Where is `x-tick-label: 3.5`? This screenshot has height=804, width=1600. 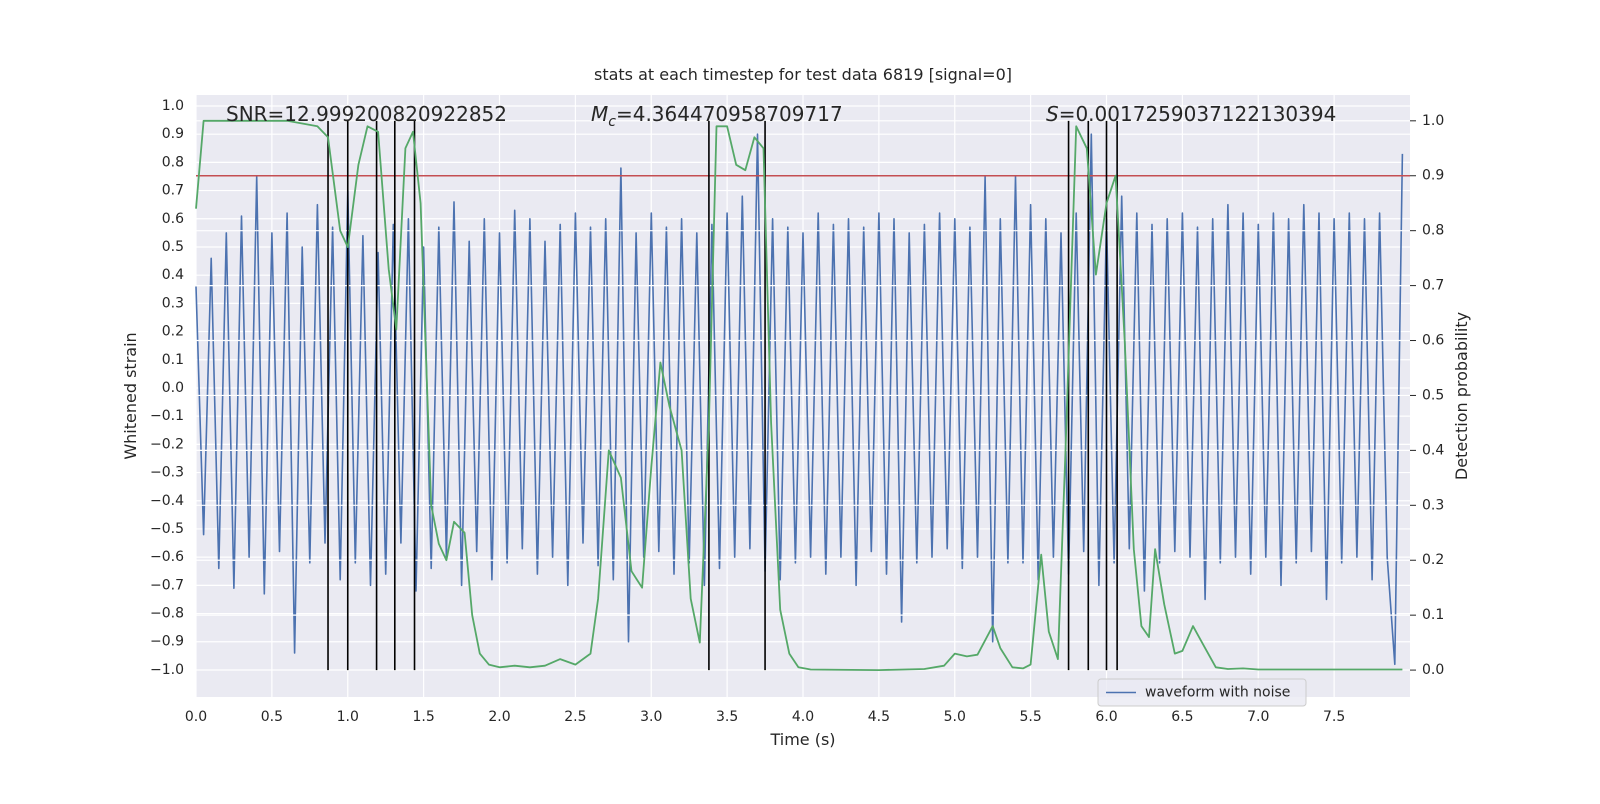 x-tick-label: 3.5 is located at coordinates (727, 717).